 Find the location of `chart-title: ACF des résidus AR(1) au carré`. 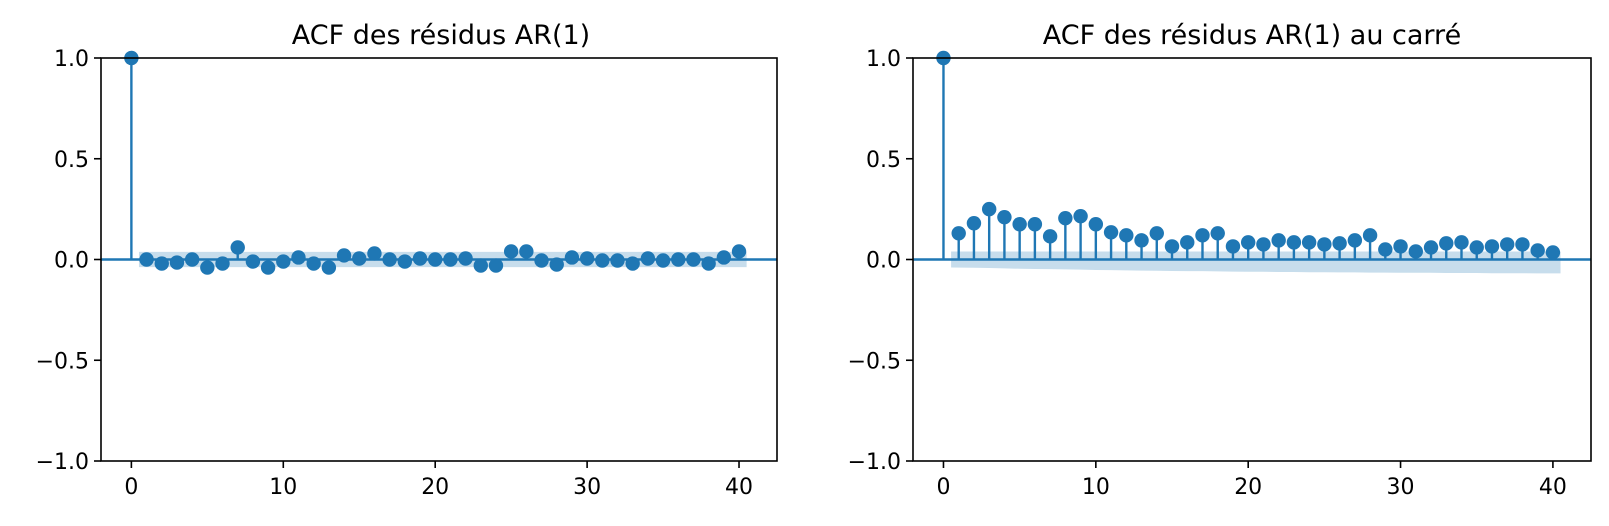

chart-title: ACF des résidus AR(1) au carré is located at coordinates (1252, 35).